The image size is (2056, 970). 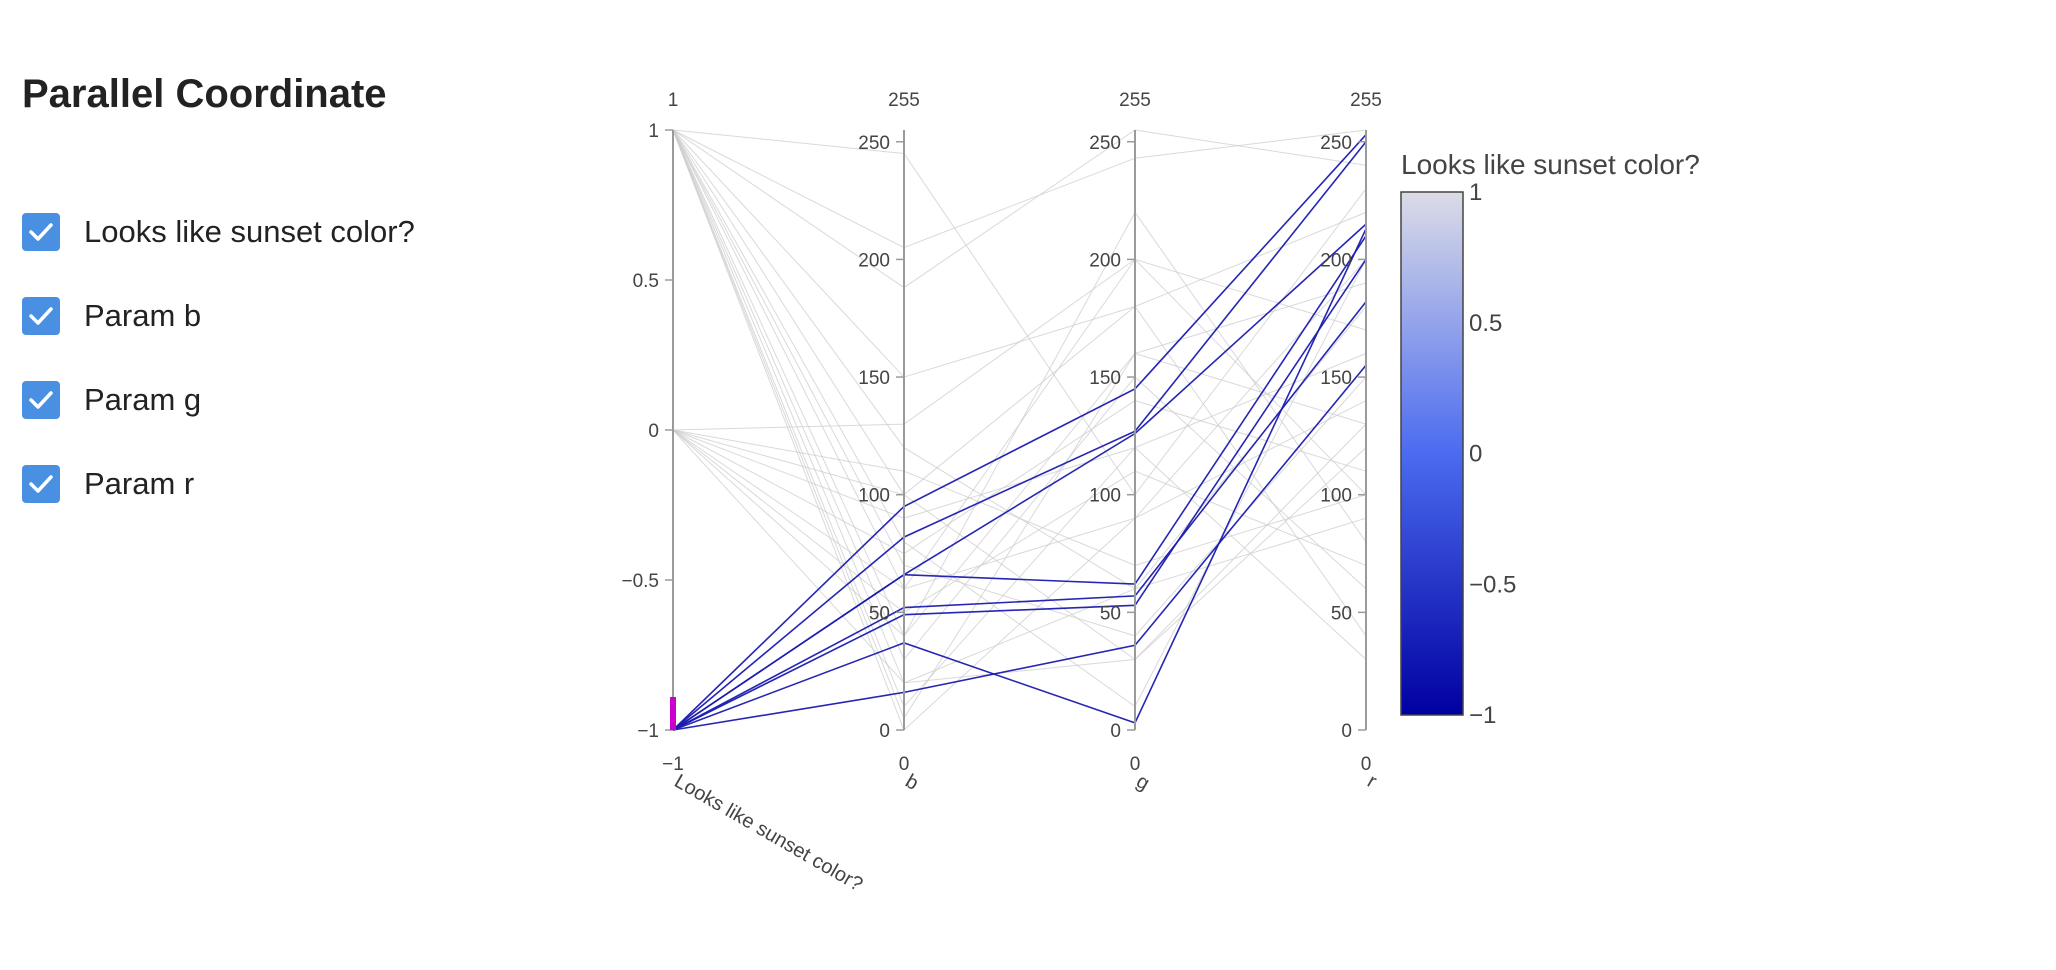 I want to click on axis-min-label: −1, so click(x=673, y=764).